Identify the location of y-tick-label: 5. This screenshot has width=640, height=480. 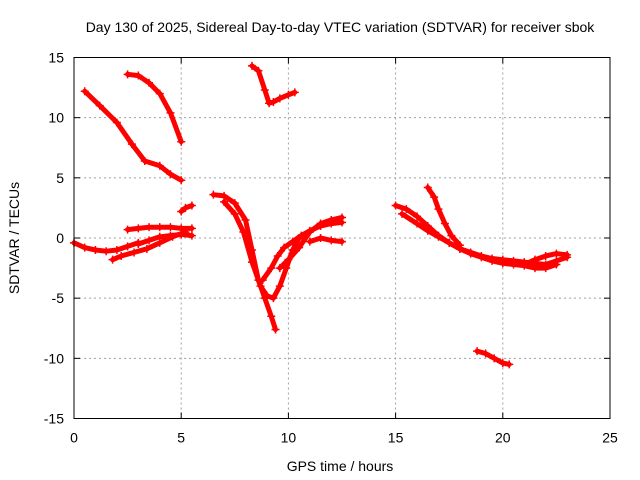
(60, 178).